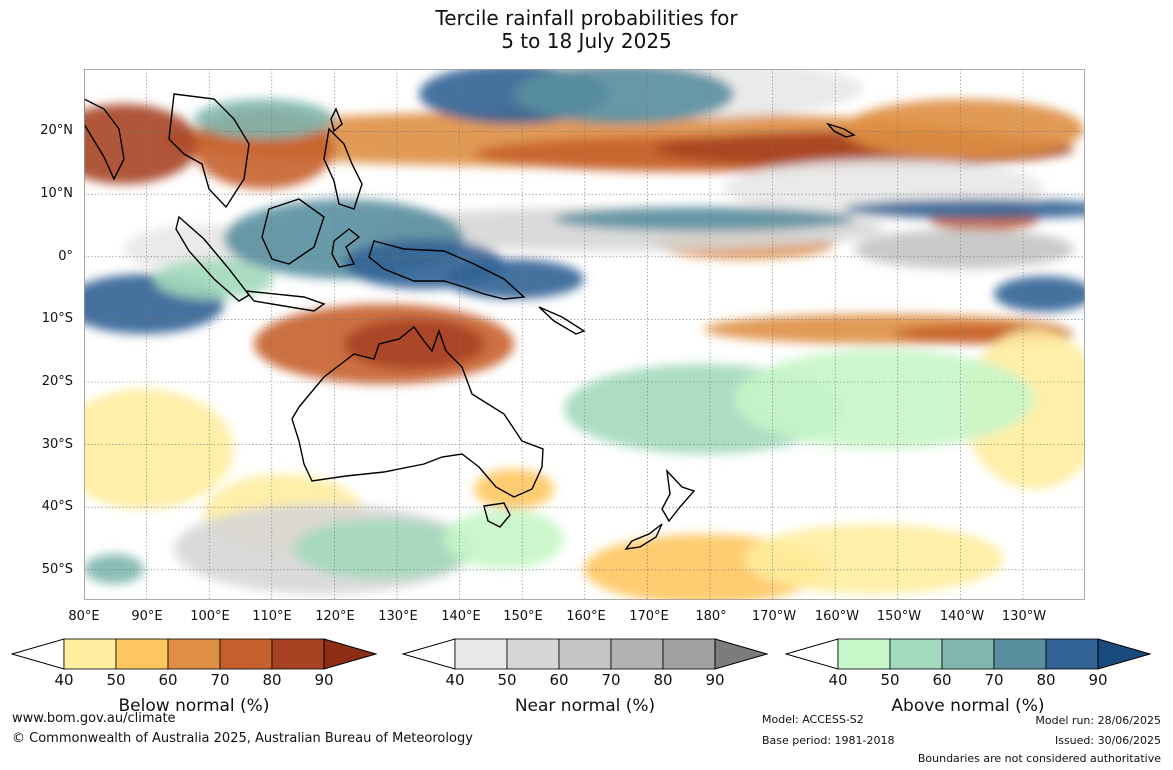  I want to click on lon-label: 100°E, so click(210, 616).